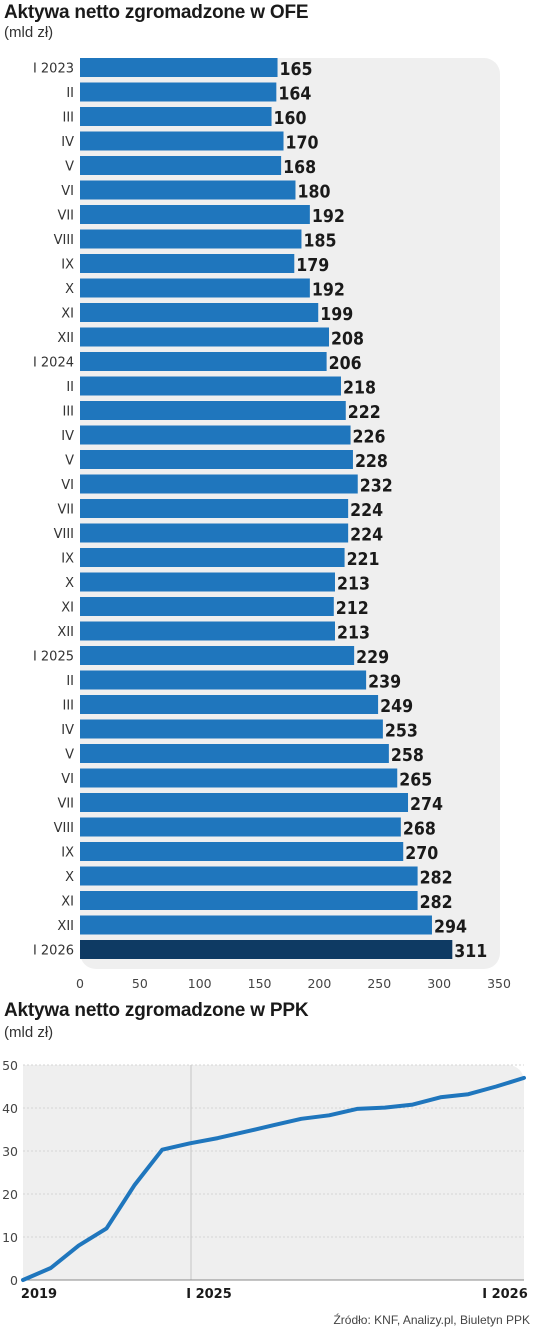 Image resolution: width=536 pixels, height=1332 pixels. I want to click on ofe-value-label: 222, so click(364, 412).